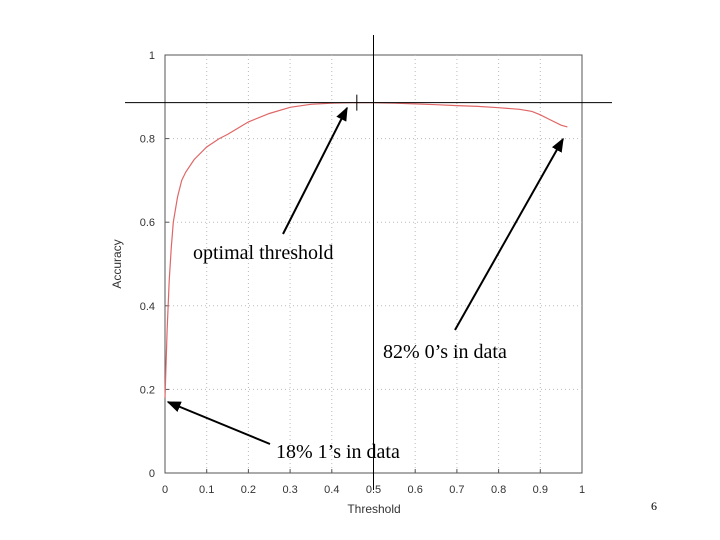 This screenshot has width=720, height=540. What do you see at coordinates (147, 390) in the screenshot?
I see `y-tick-label: 0.2` at bounding box center [147, 390].